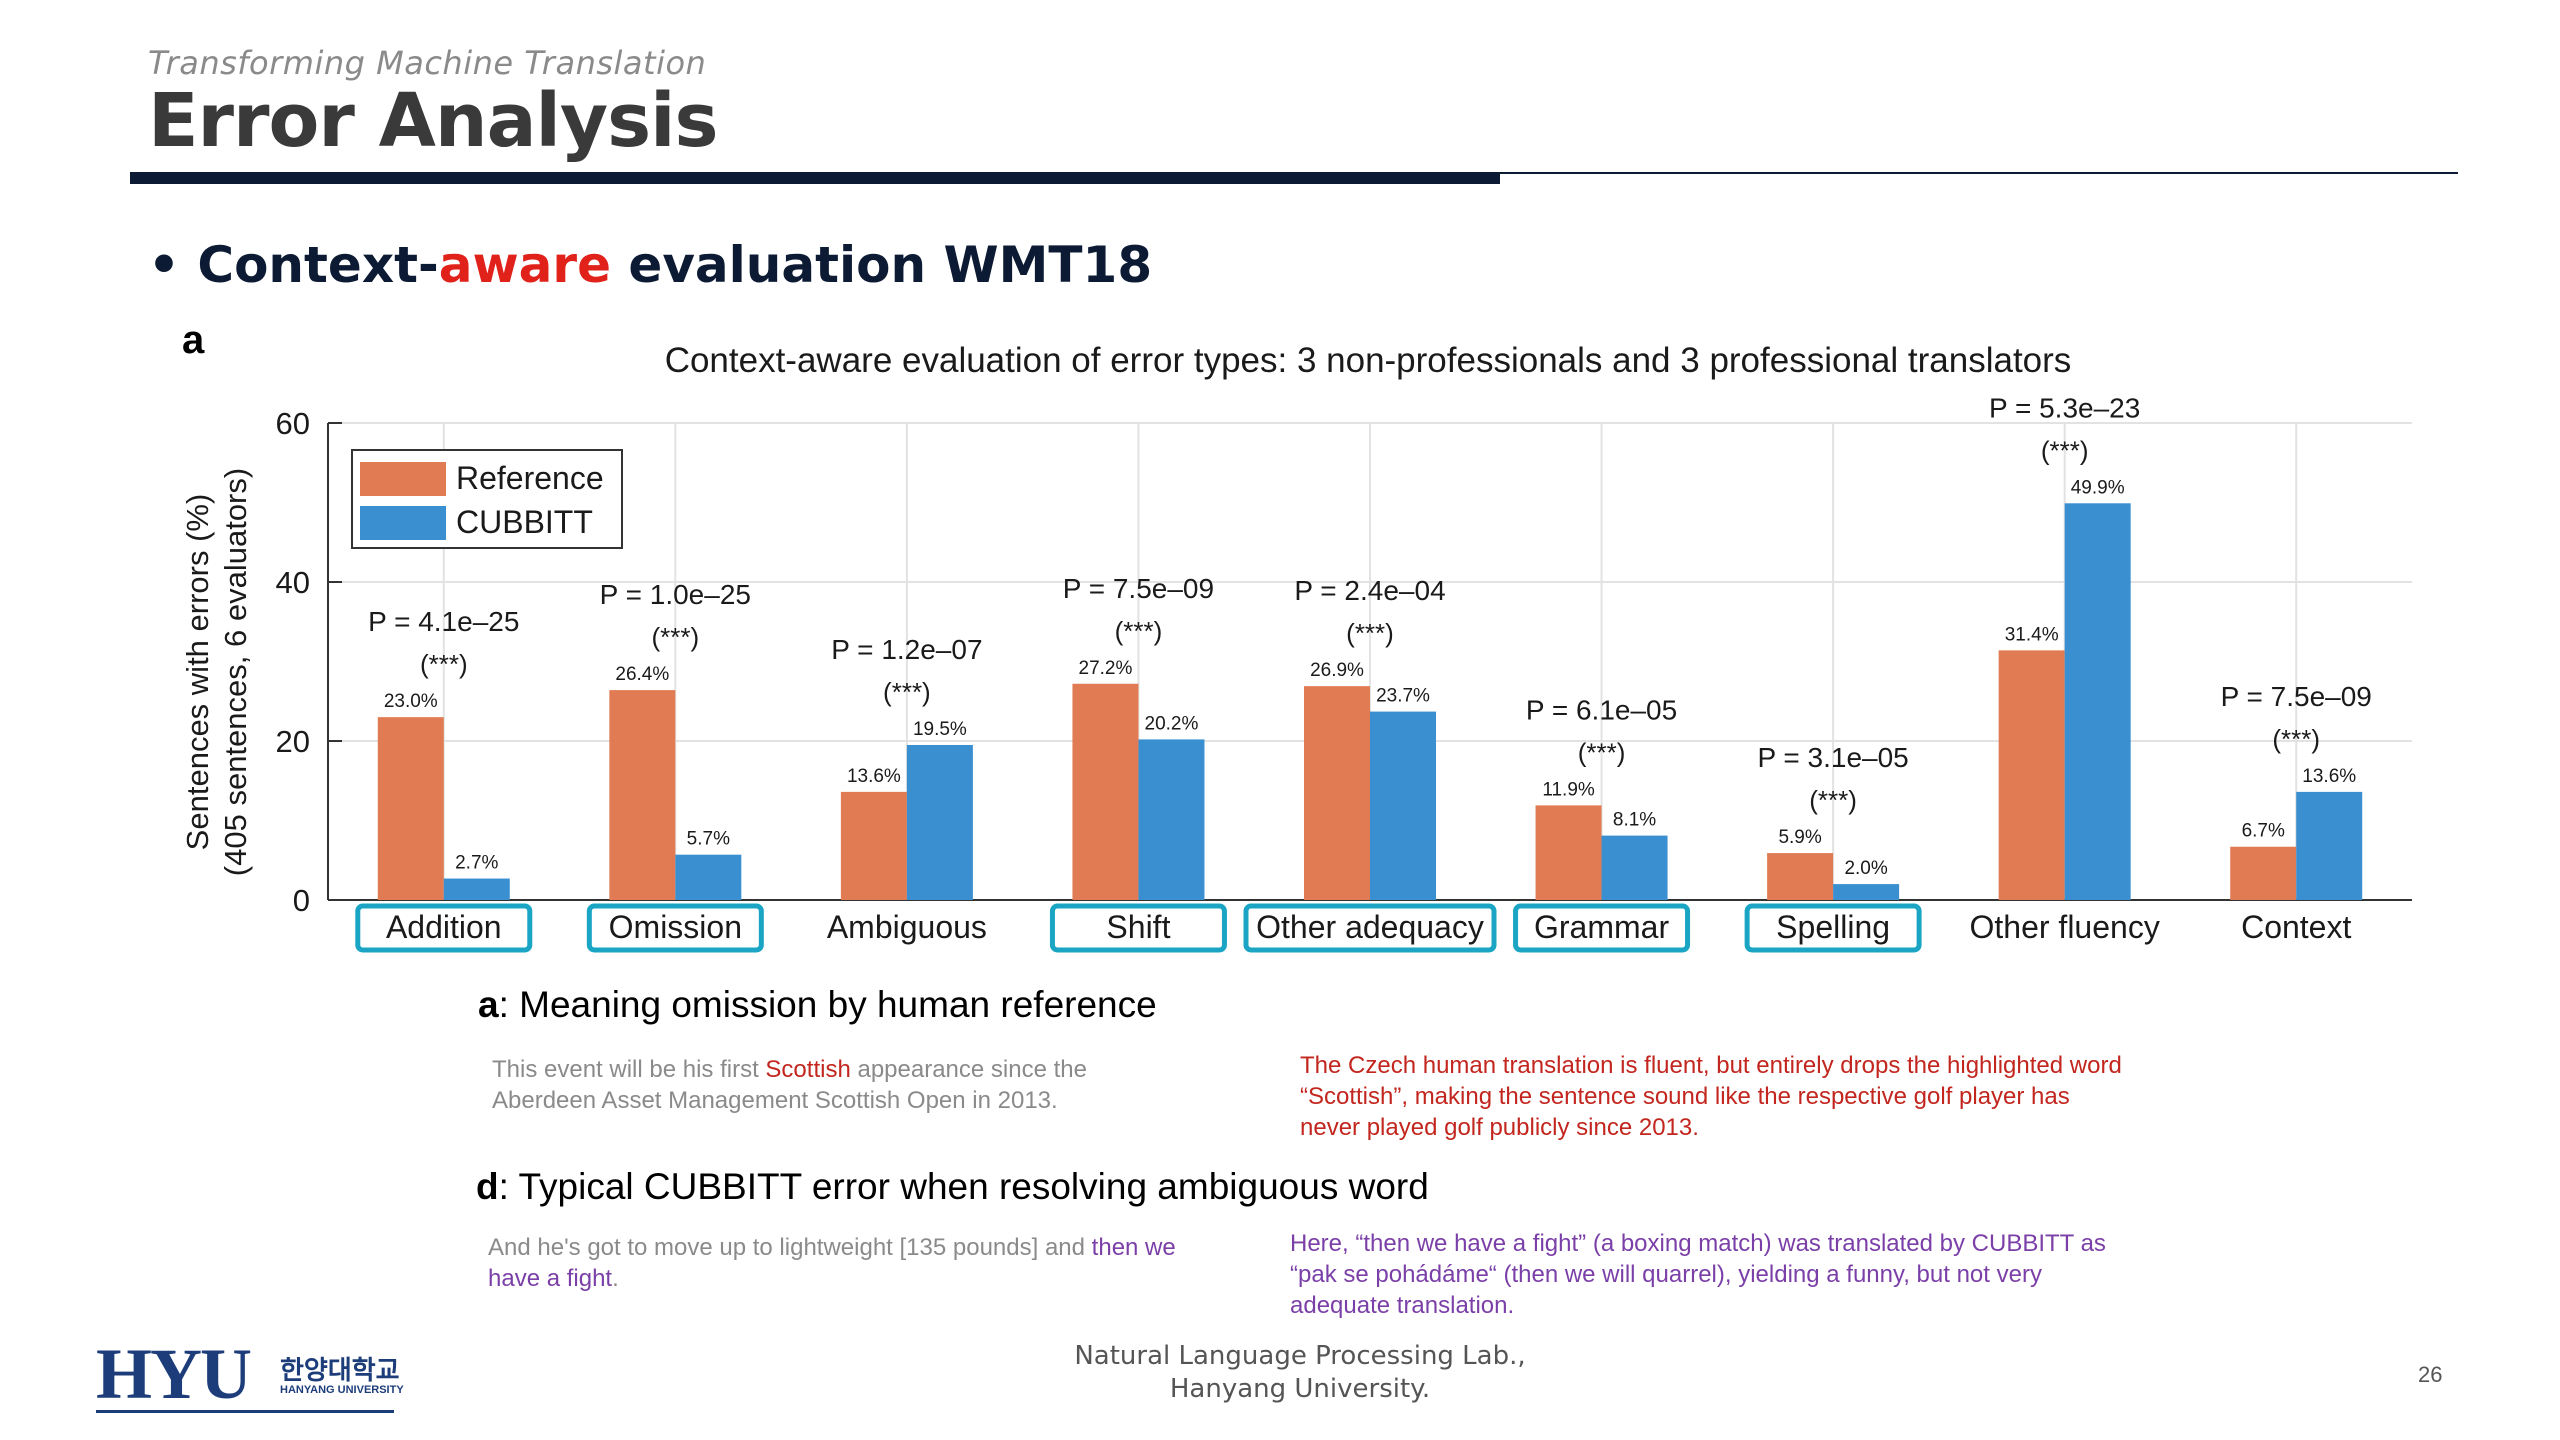  I want to click on caption-a-letter: a, so click(488, 1004).